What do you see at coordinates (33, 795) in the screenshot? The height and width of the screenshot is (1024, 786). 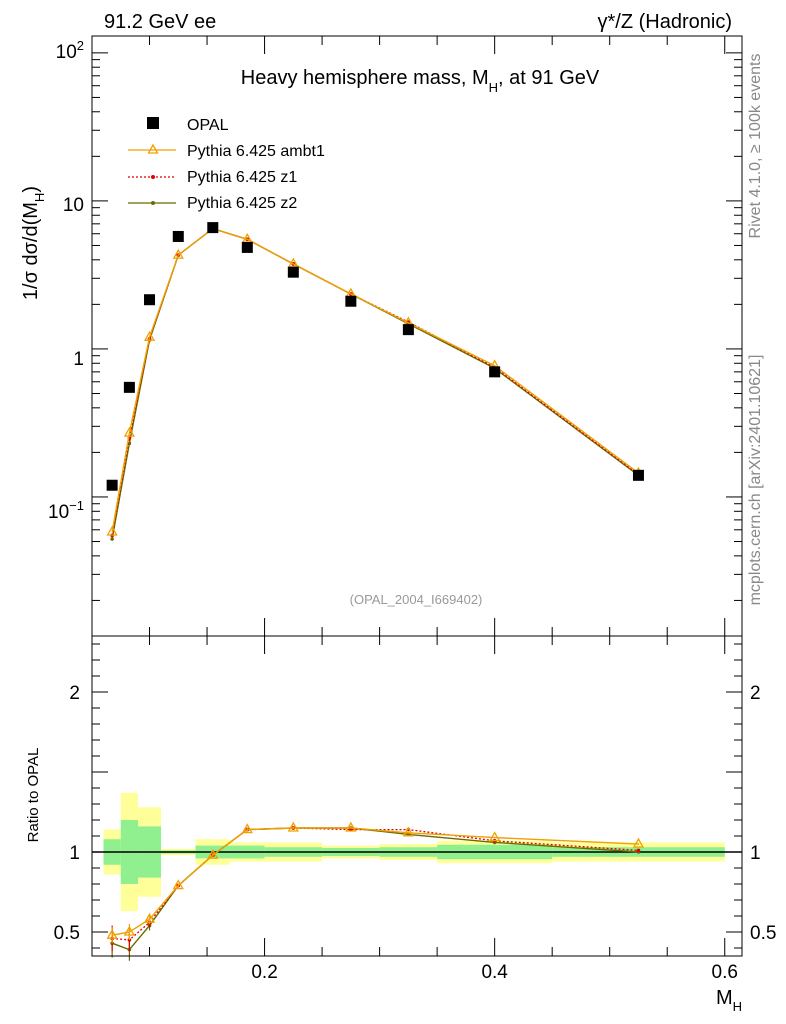 I see `ratio-y-axis-label: Ratio to OPAL` at bounding box center [33, 795].